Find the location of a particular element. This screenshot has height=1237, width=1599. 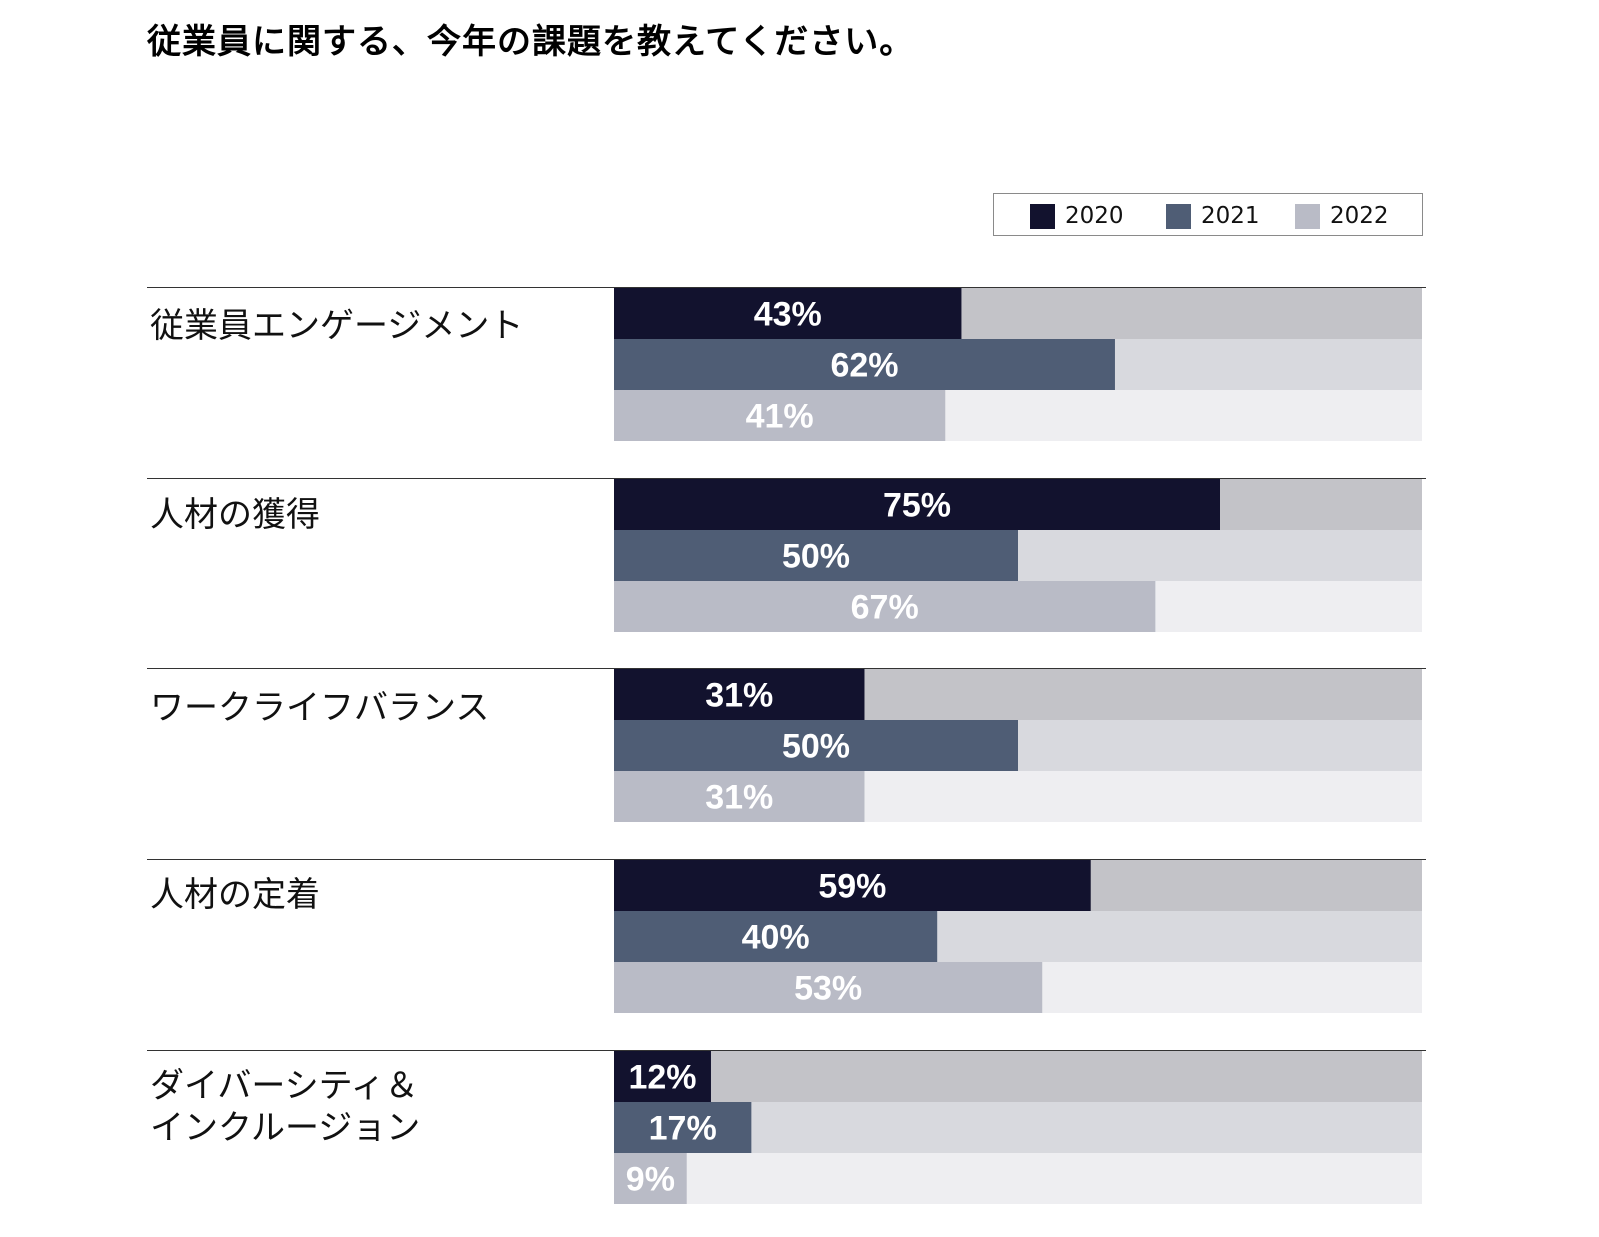

value-label-2020-1: 75% is located at coordinates (917, 506).